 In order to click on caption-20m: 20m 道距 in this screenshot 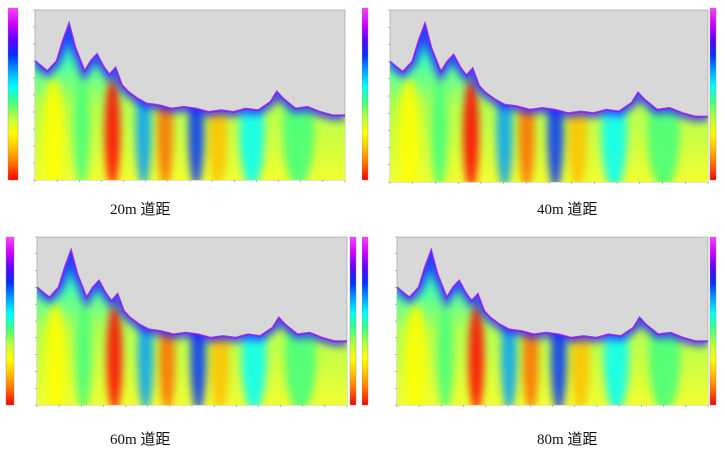, I will do `click(140, 210)`.